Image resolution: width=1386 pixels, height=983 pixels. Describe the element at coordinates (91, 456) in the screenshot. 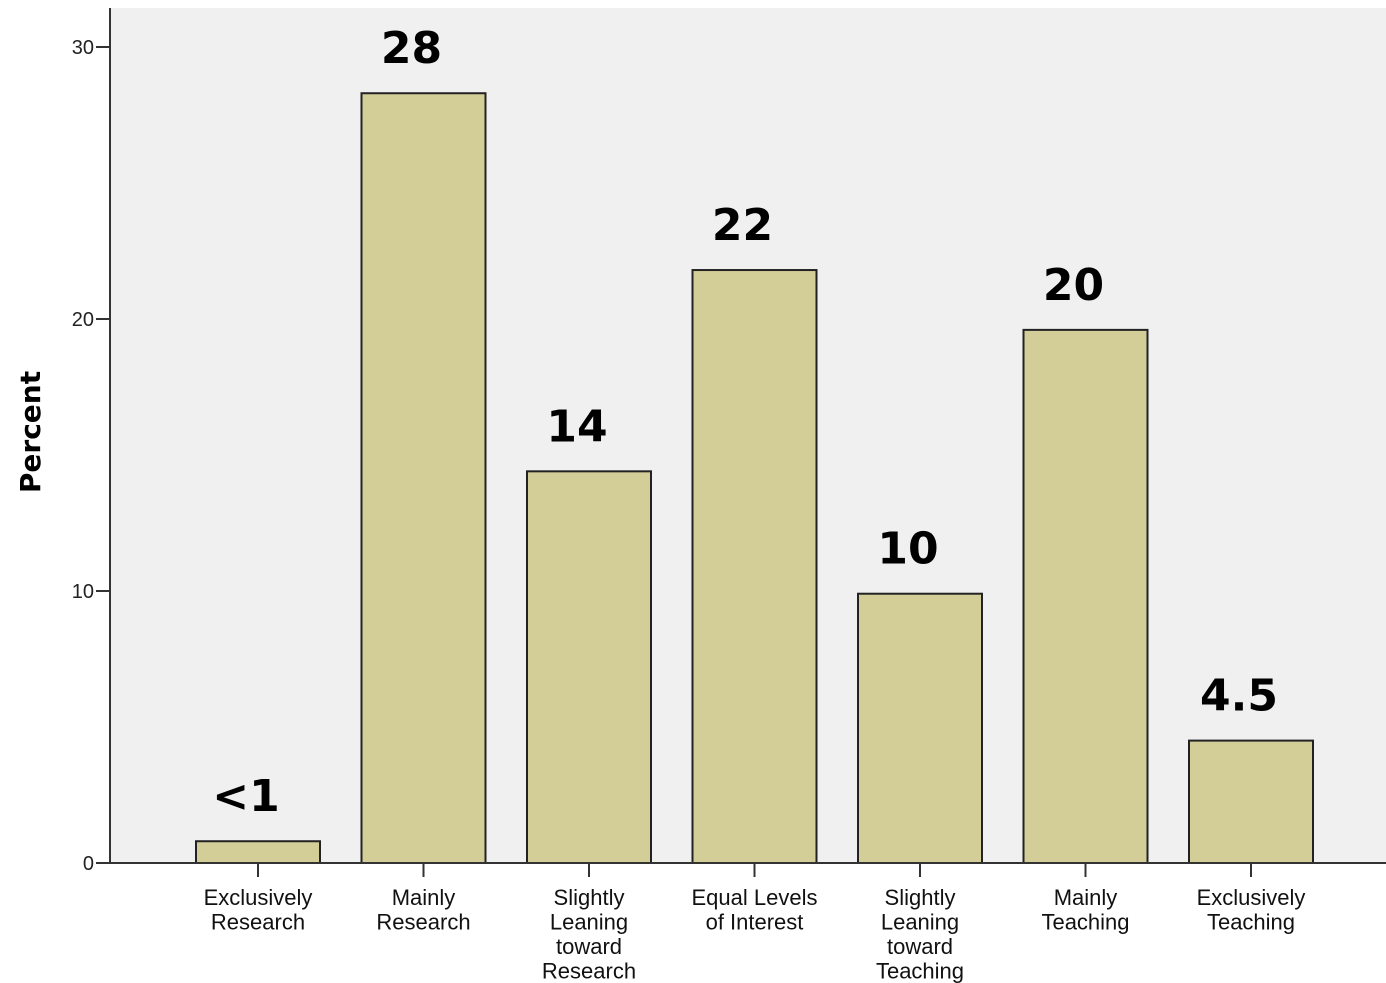

I see `y-ticks-layer: 0 10 20 30` at that location.